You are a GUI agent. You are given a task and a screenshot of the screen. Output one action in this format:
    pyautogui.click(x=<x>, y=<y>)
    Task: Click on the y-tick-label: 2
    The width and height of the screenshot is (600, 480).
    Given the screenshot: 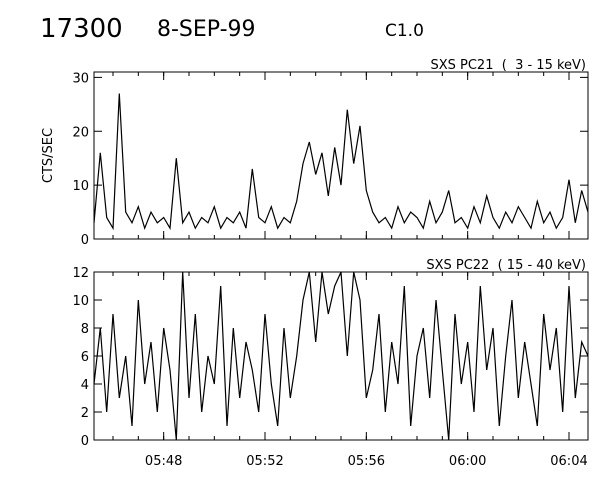 What is the action you would take?
    pyautogui.click(x=85, y=413)
    